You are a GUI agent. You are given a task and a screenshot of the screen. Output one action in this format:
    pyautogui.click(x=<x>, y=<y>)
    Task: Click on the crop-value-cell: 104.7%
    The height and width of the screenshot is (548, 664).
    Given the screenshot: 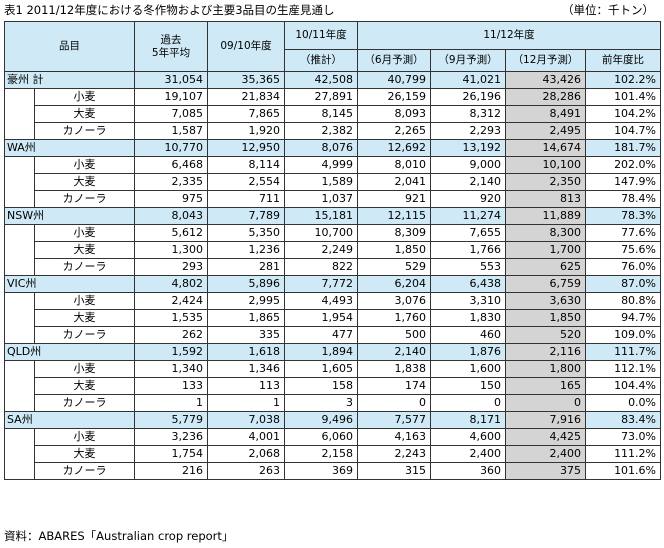 What is the action you would take?
    pyautogui.click(x=623, y=131)
    